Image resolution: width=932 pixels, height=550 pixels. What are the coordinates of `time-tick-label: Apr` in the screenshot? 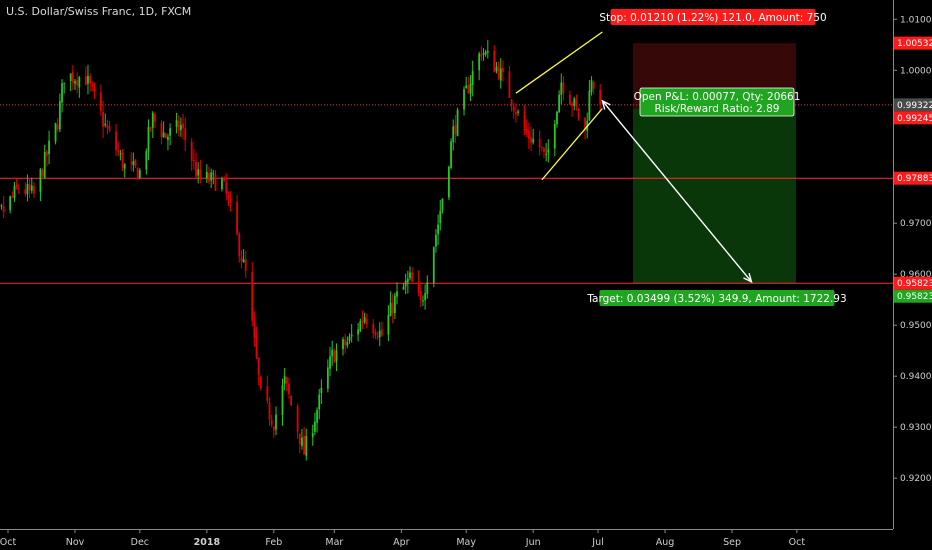 It's located at (401, 542).